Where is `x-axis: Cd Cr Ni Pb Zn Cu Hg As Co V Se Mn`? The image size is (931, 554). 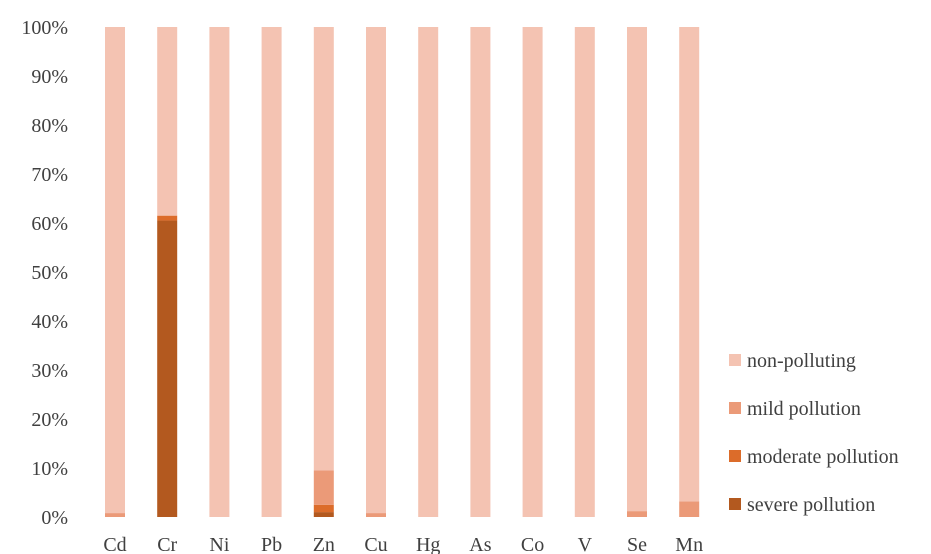
x-axis: Cd Cr Ni Pb Zn Cu Hg As Co V Se Mn is located at coordinates (403, 544).